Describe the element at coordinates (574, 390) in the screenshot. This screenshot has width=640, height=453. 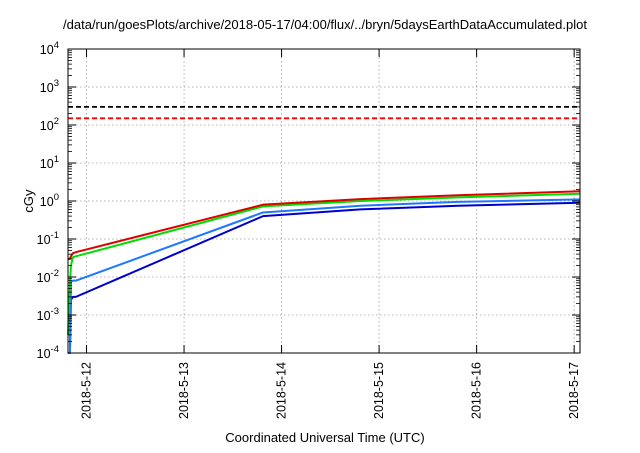
I see `x-tick-label: 2018-5-17` at that location.